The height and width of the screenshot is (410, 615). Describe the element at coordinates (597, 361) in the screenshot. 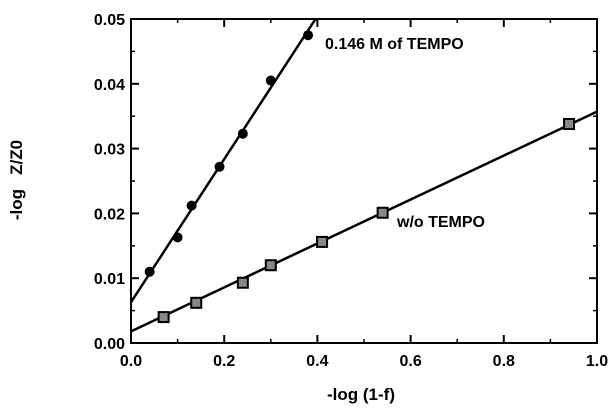

I see `x-tick-label: 1.0` at that location.